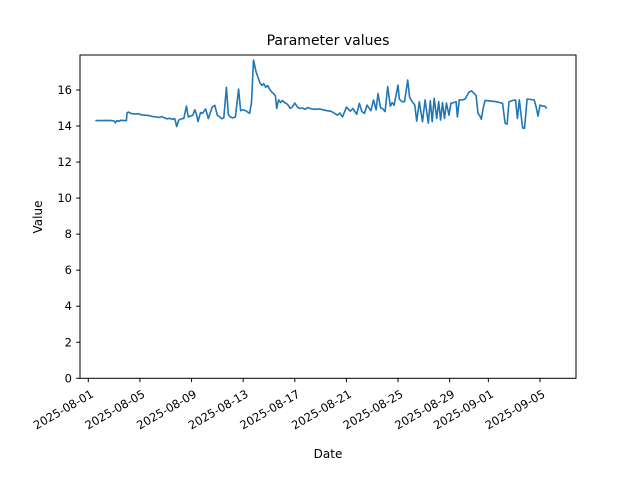 This screenshot has height=480, width=640. What do you see at coordinates (328, 454) in the screenshot?
I see `x-axis-label: Date` at bounding box center [328, 454].